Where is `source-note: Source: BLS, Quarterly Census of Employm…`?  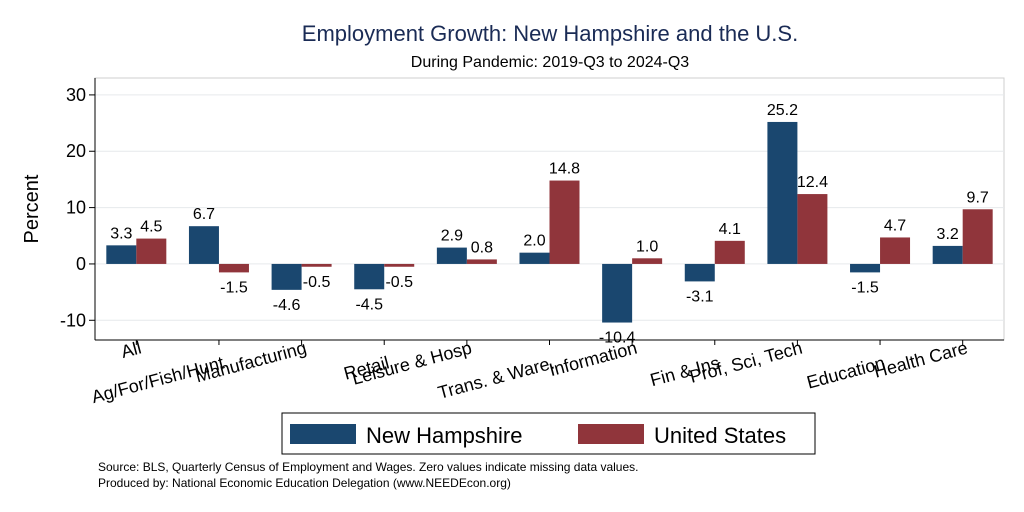 source-note: Source: BLS, Quarterly Census of Employm… is located at coordinates (368, 467).